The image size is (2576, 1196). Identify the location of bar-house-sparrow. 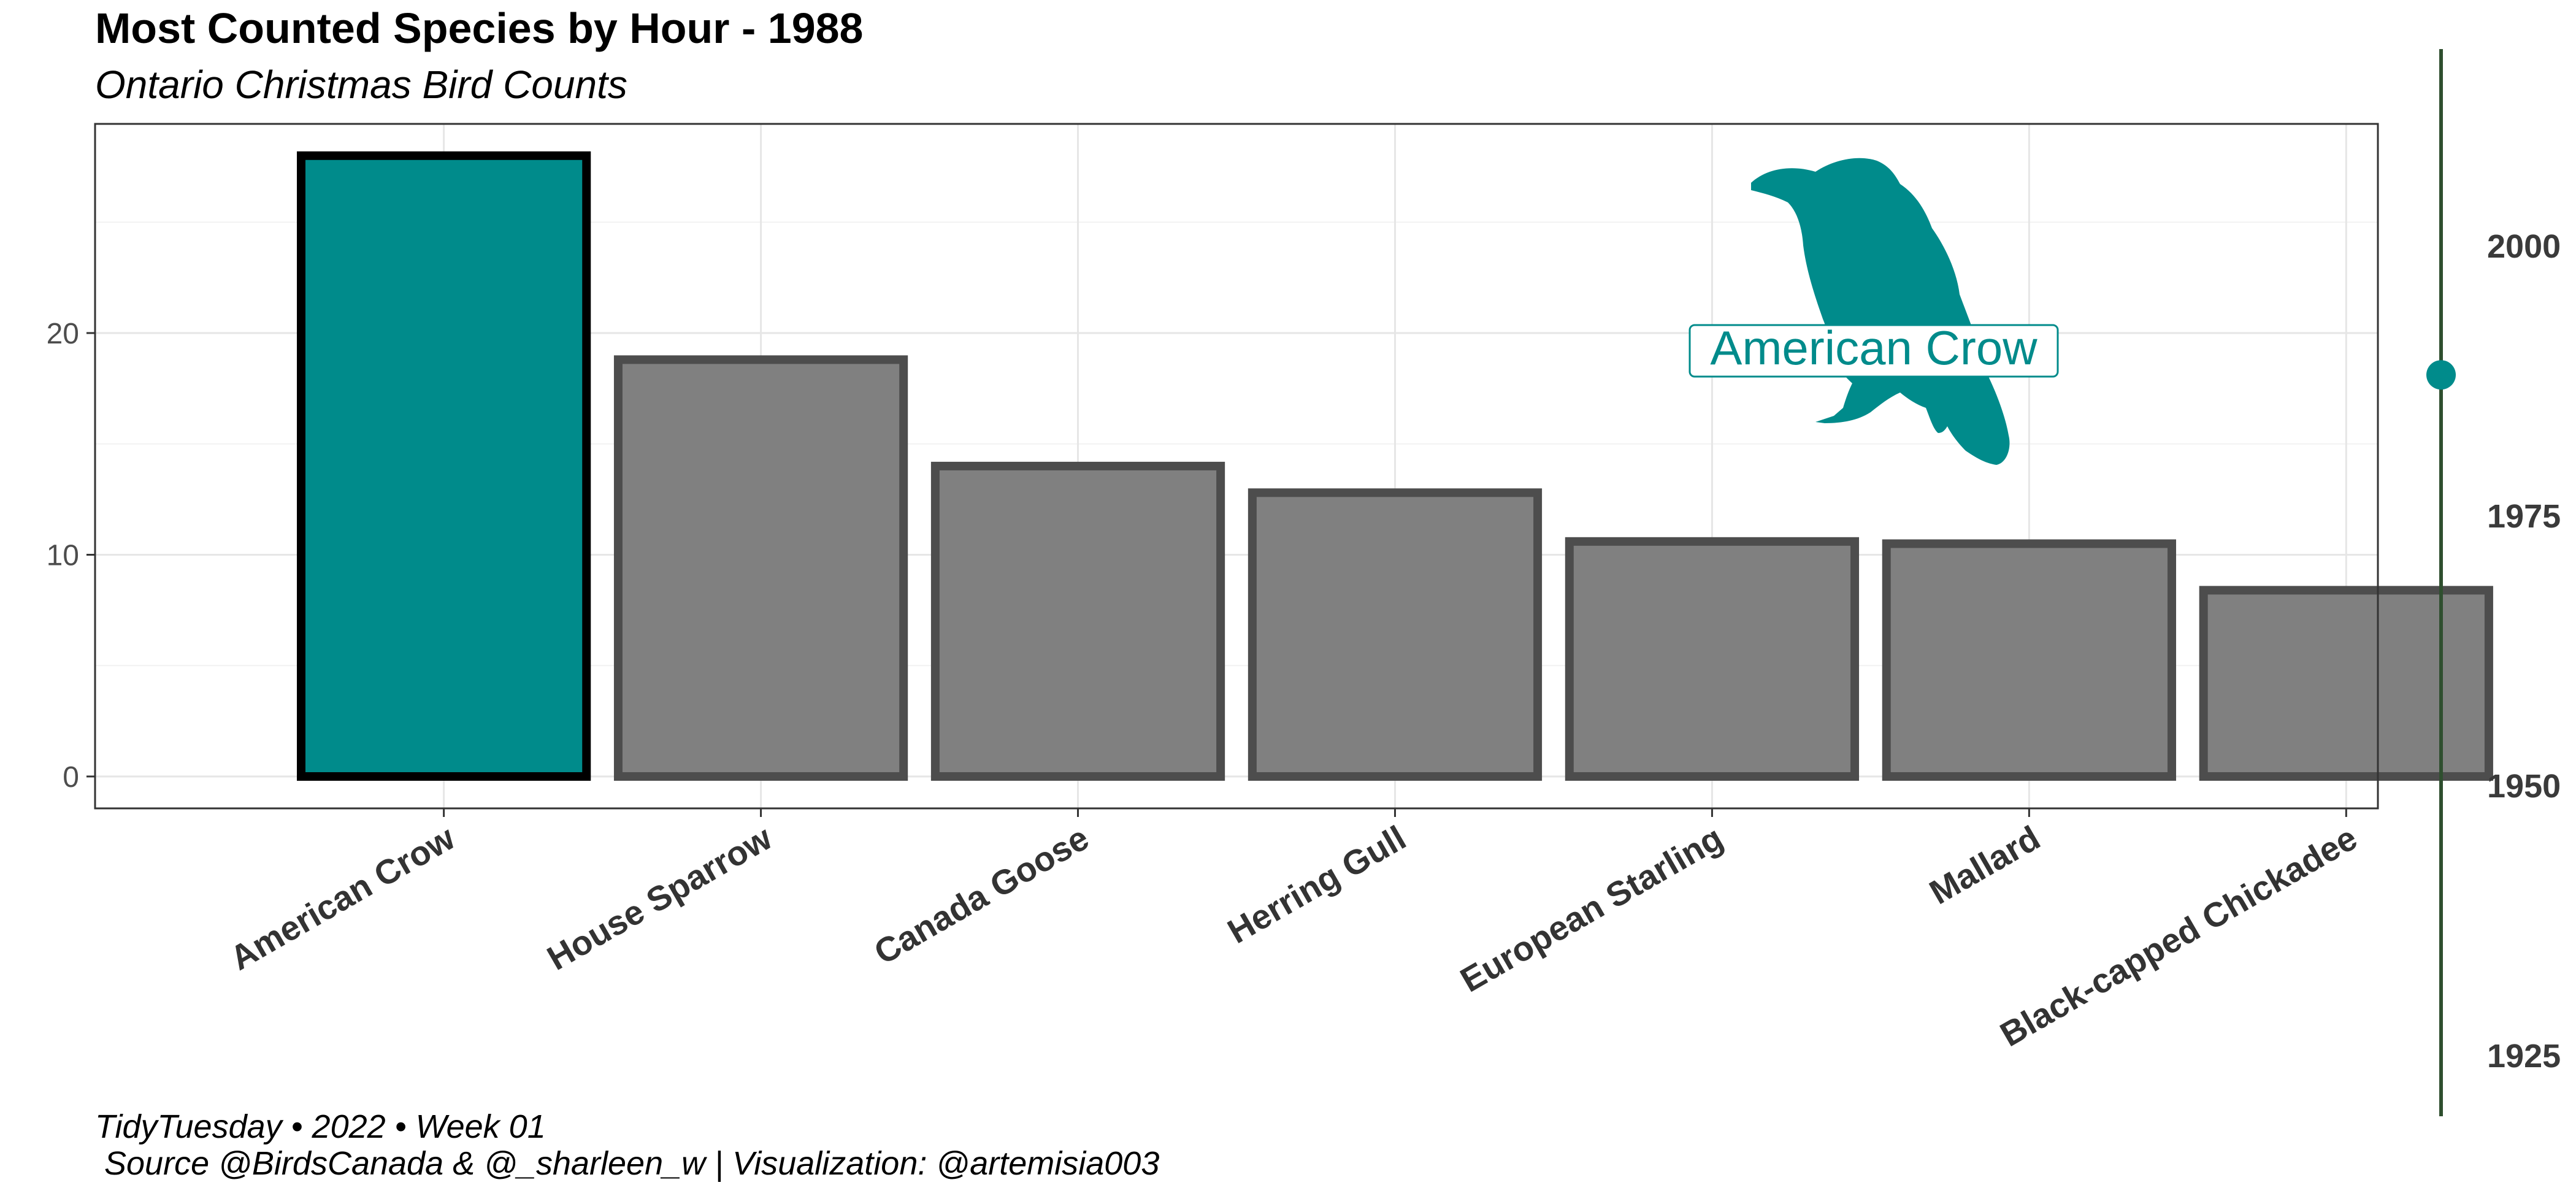
(760, 568).